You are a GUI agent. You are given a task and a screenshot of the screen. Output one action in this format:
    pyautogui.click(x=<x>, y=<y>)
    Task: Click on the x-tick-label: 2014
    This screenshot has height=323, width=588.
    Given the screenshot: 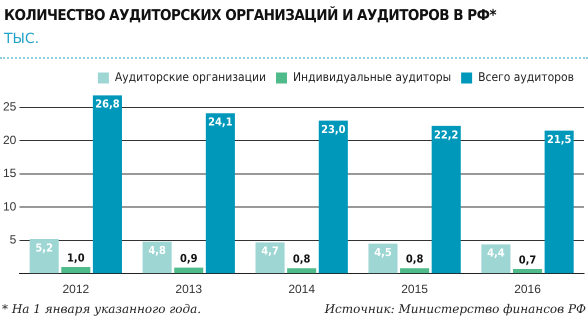 What is the action you would take?
    pyautogui.click(x=302, y=289)
    